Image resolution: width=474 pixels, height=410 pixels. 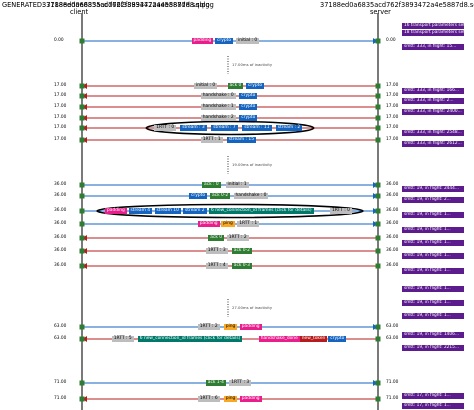 What do you see at coordinates (218, 107) in the screenshot?
I see `frame-label: handshake : 1` at bounding box center [218, 107].